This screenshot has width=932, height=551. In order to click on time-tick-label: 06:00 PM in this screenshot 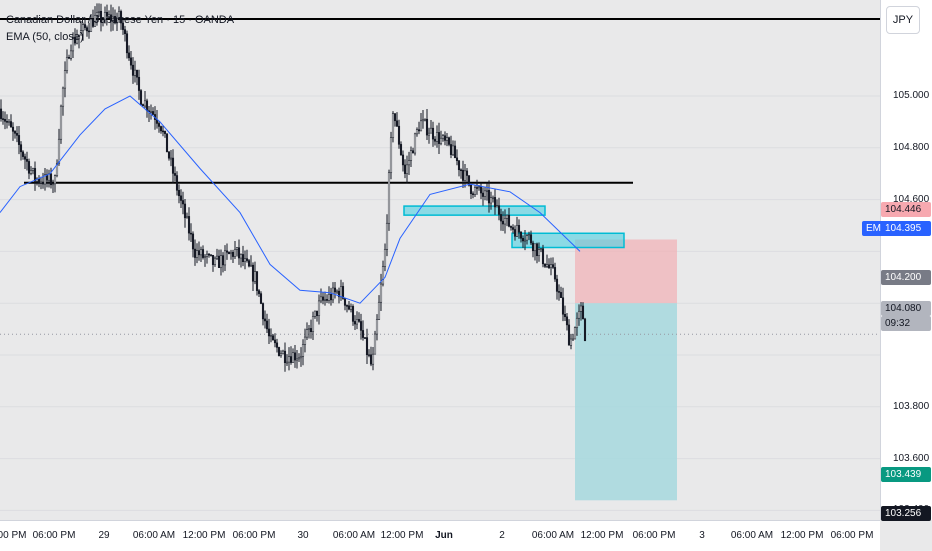, I will do `click(254, 535)`.